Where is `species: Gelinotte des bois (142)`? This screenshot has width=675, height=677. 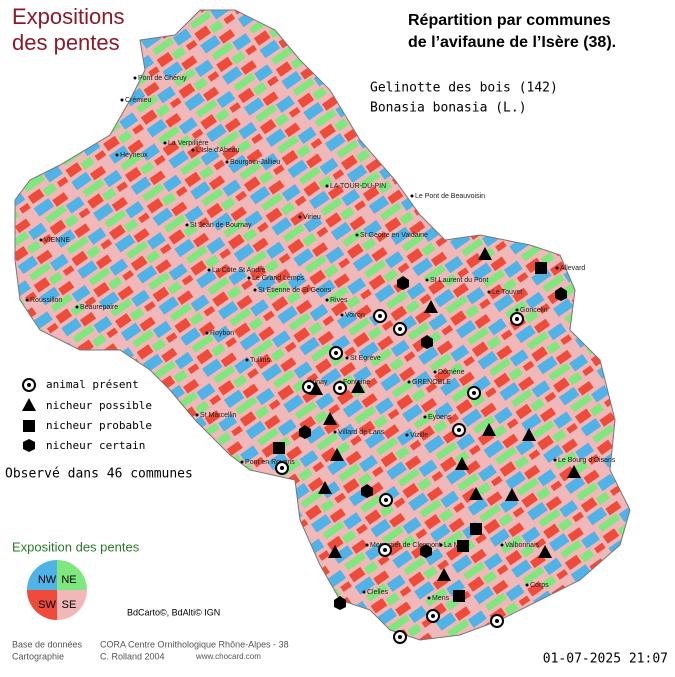 species: Gelinotte des bois (142) is located at coordinates (464, 88).